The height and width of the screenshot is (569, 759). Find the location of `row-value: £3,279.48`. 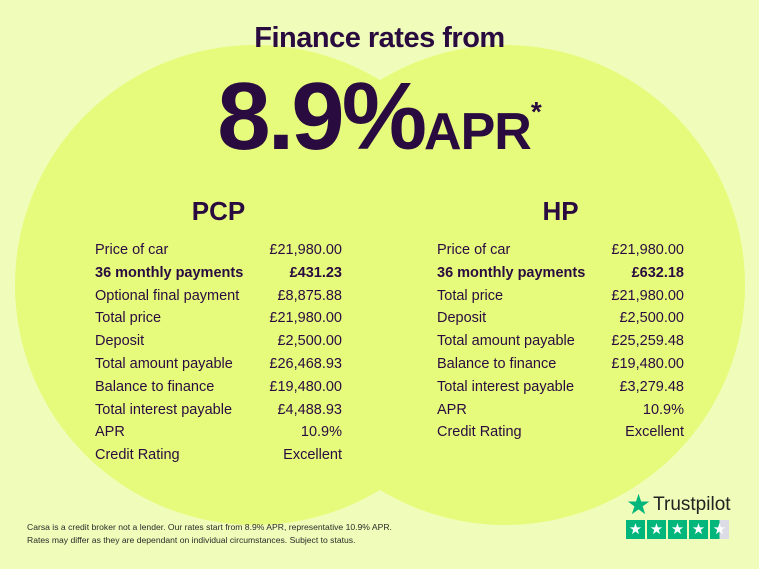

row-value: £3,279.48 is located at coordinates (651, 386).